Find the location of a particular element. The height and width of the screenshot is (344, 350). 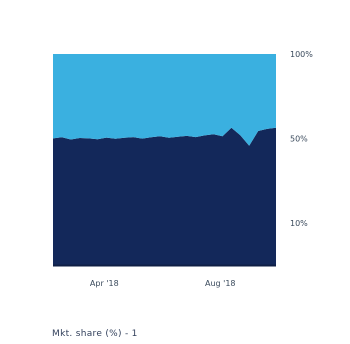

x-tick-label: Apr '18 is located at coordinates (104, 283).